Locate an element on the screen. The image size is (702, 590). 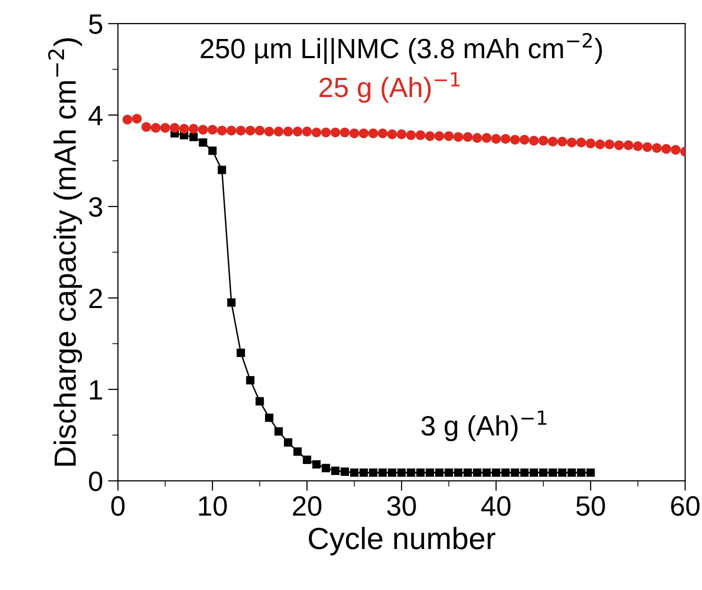
x-tick-label: 10 is located at coordinates (213, 506).